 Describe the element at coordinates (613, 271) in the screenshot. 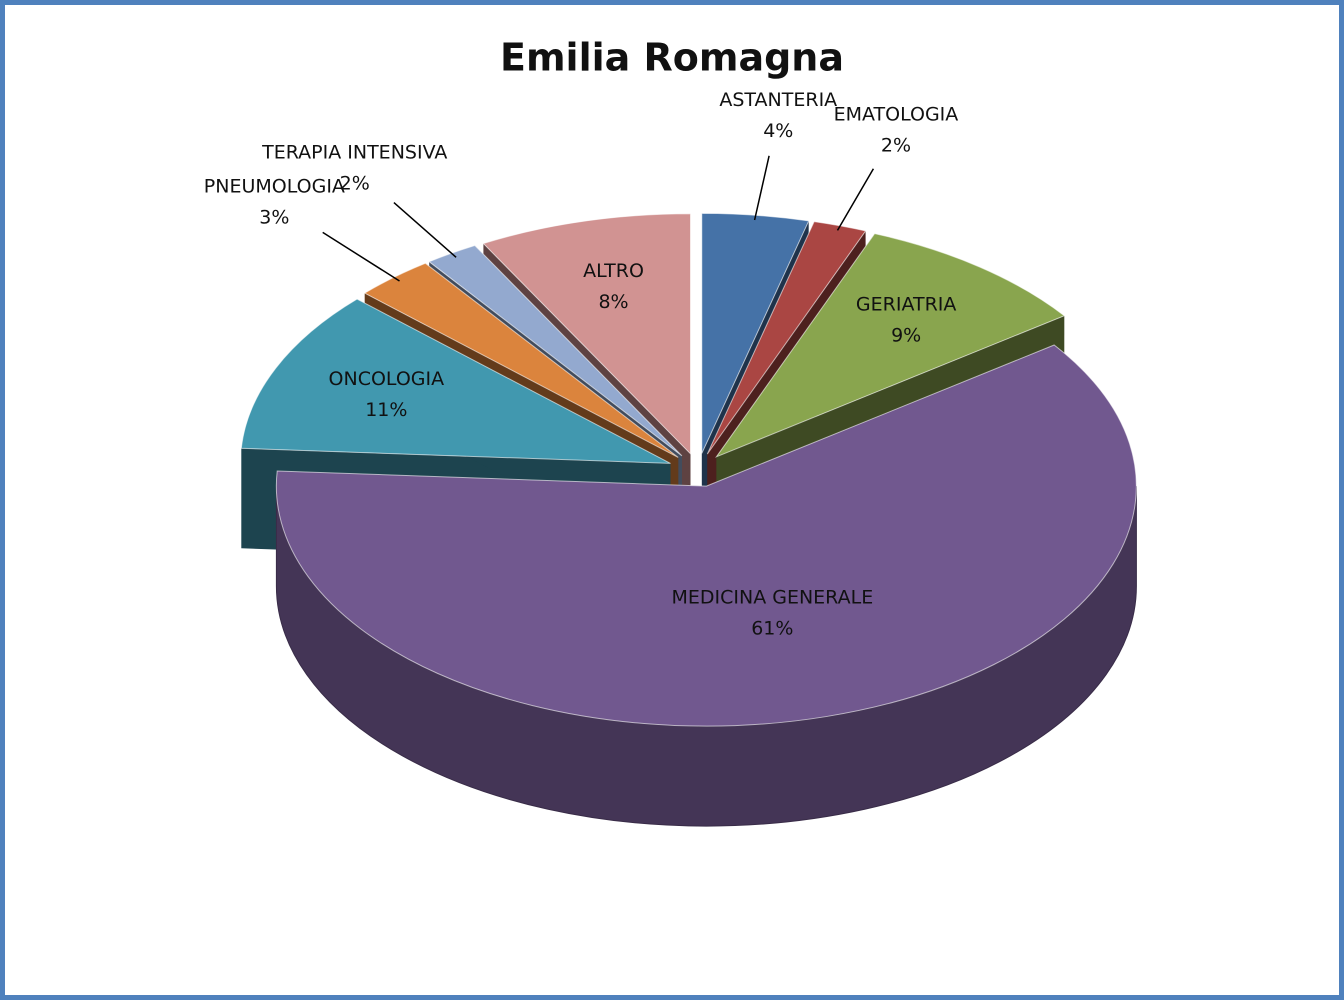

I see `slice-label: ALTRO` at that location.